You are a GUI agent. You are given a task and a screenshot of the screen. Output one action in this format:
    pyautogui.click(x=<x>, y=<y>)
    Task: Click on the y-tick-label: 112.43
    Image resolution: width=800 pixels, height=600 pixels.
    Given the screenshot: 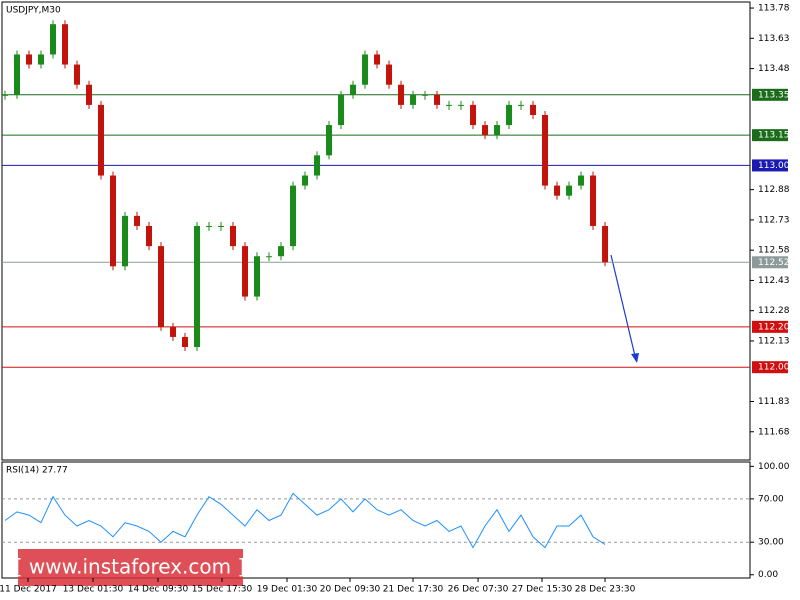 What is the action you would take?
    pyautogui.click(x=774, y=281)
    